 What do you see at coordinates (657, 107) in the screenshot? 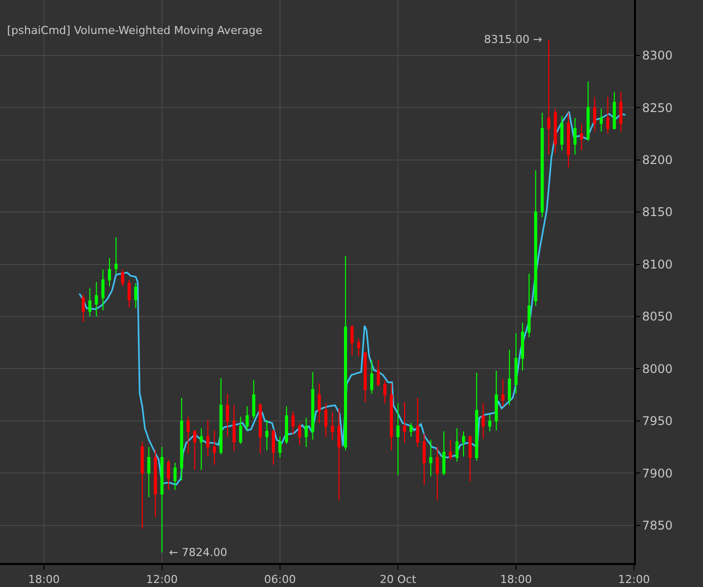
I see `y-tick-label: 8250` at bounding box center [657, 107].